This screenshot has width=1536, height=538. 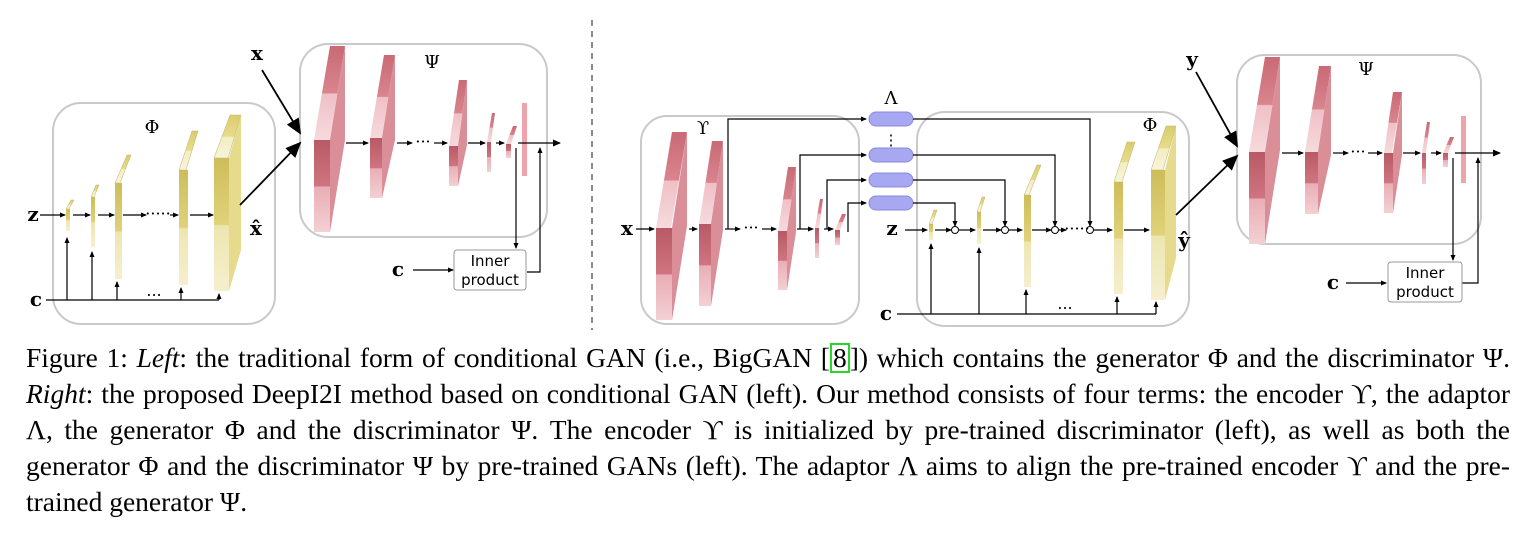 I want to click on ellipsis-discriminator-left: ···, so click(x=422, y=141).